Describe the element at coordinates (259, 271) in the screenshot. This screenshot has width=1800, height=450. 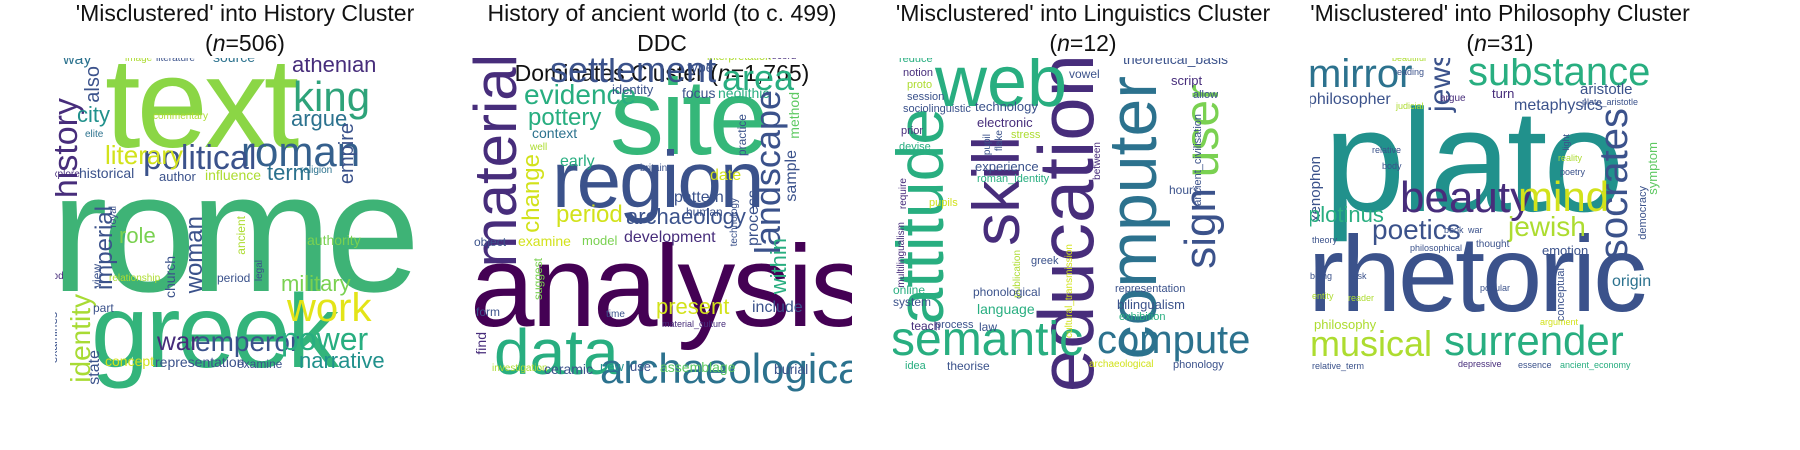
I see `word-legal: legal` at that location.